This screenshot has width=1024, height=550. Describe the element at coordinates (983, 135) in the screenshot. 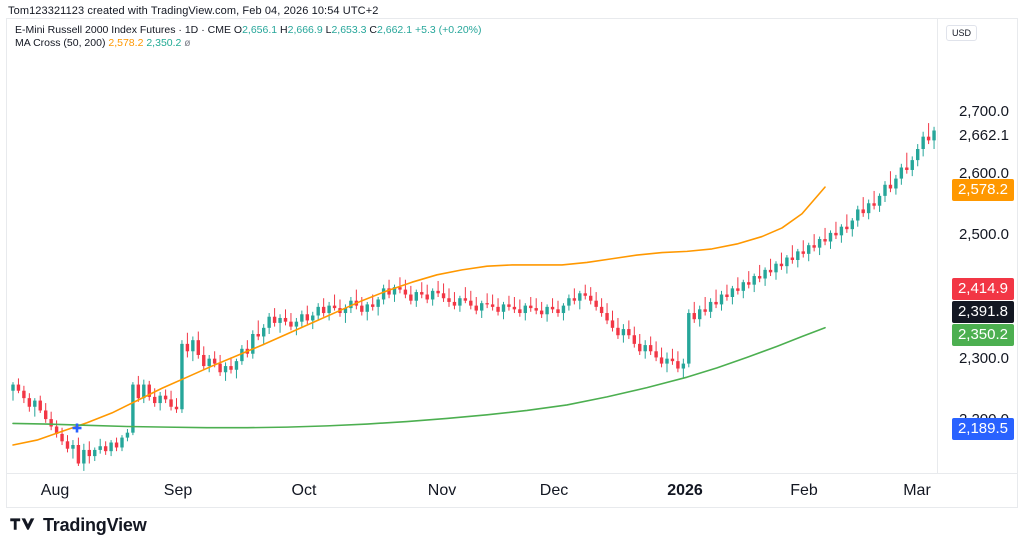

I see `price-tick: 2,662.1` at that location.